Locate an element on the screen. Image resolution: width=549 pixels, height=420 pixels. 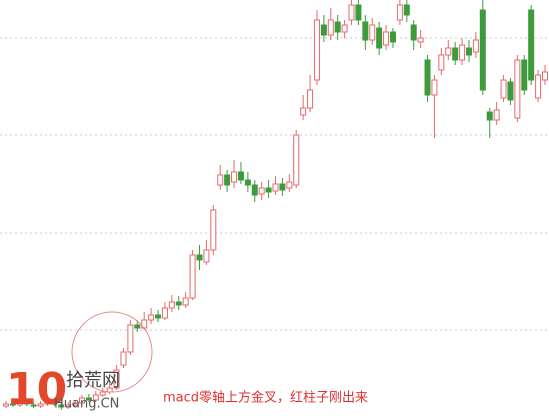
highlight-circle is located at coordinates (112, 352).